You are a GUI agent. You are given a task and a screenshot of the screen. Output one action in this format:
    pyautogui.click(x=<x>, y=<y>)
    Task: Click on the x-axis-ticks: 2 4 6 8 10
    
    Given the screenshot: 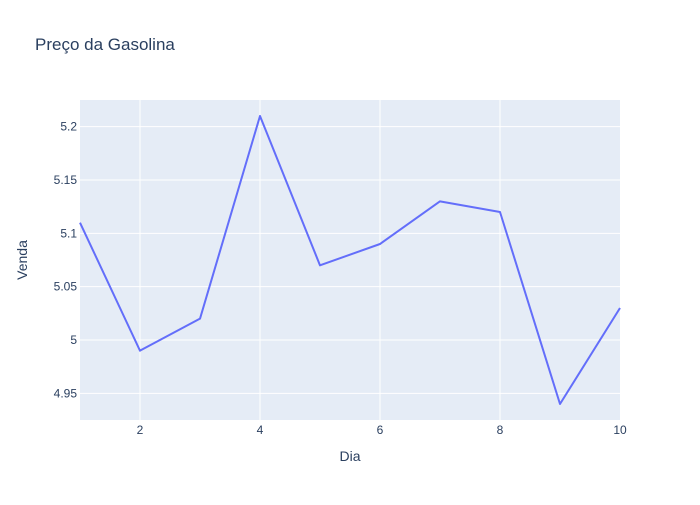 What is the action you would take?
    pyautogui.click(x=382, y=430)
    